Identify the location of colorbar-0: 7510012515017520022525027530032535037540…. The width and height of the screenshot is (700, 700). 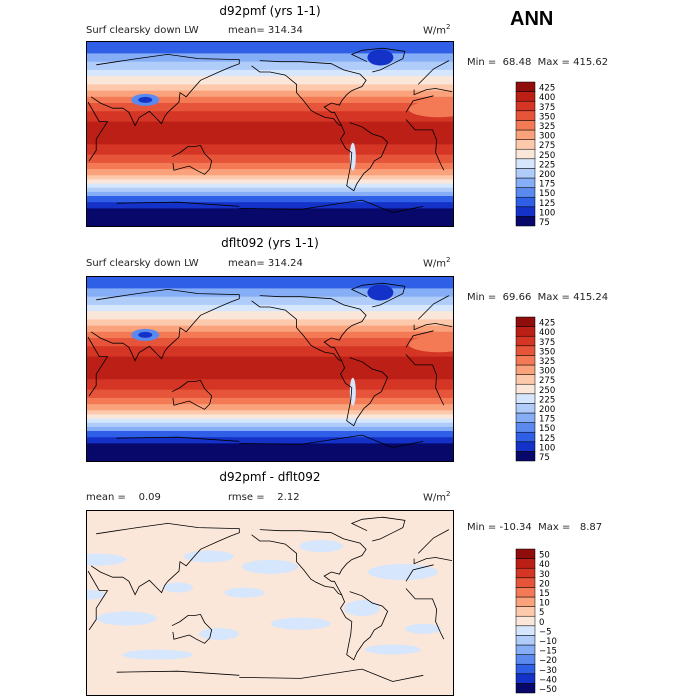
(535, 154).